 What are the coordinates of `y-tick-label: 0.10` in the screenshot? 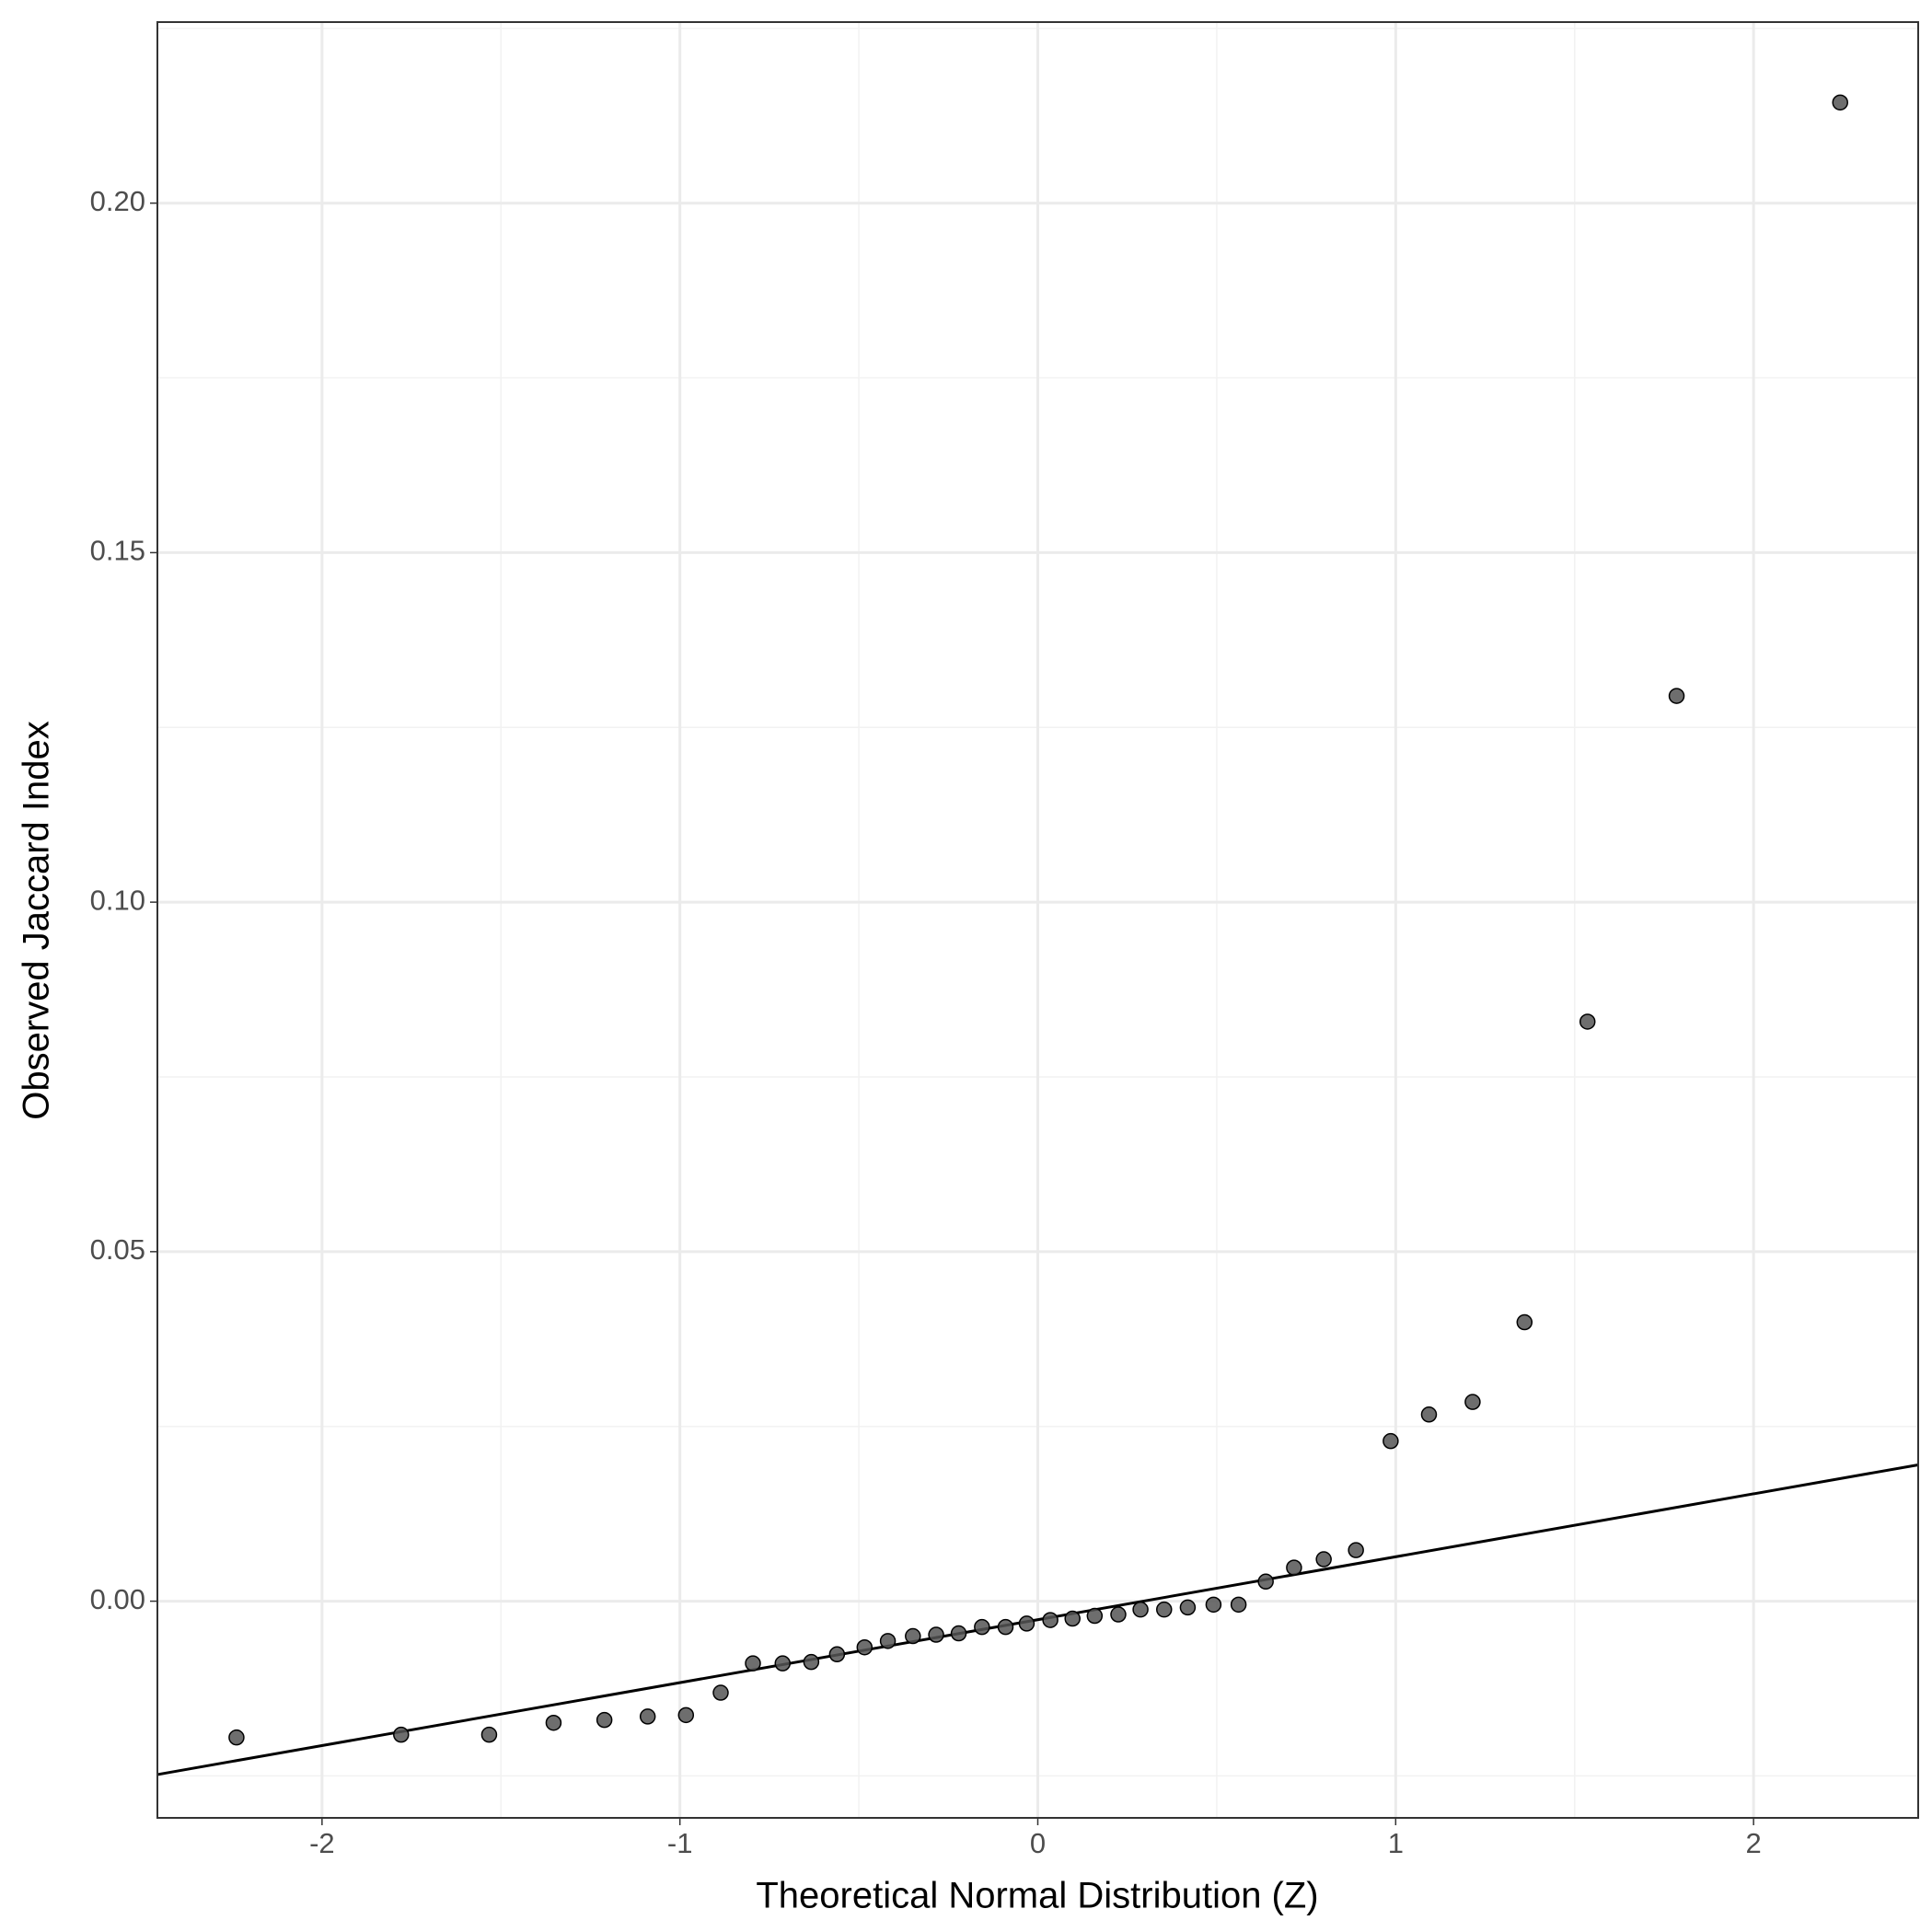 It's located at (118, 900).